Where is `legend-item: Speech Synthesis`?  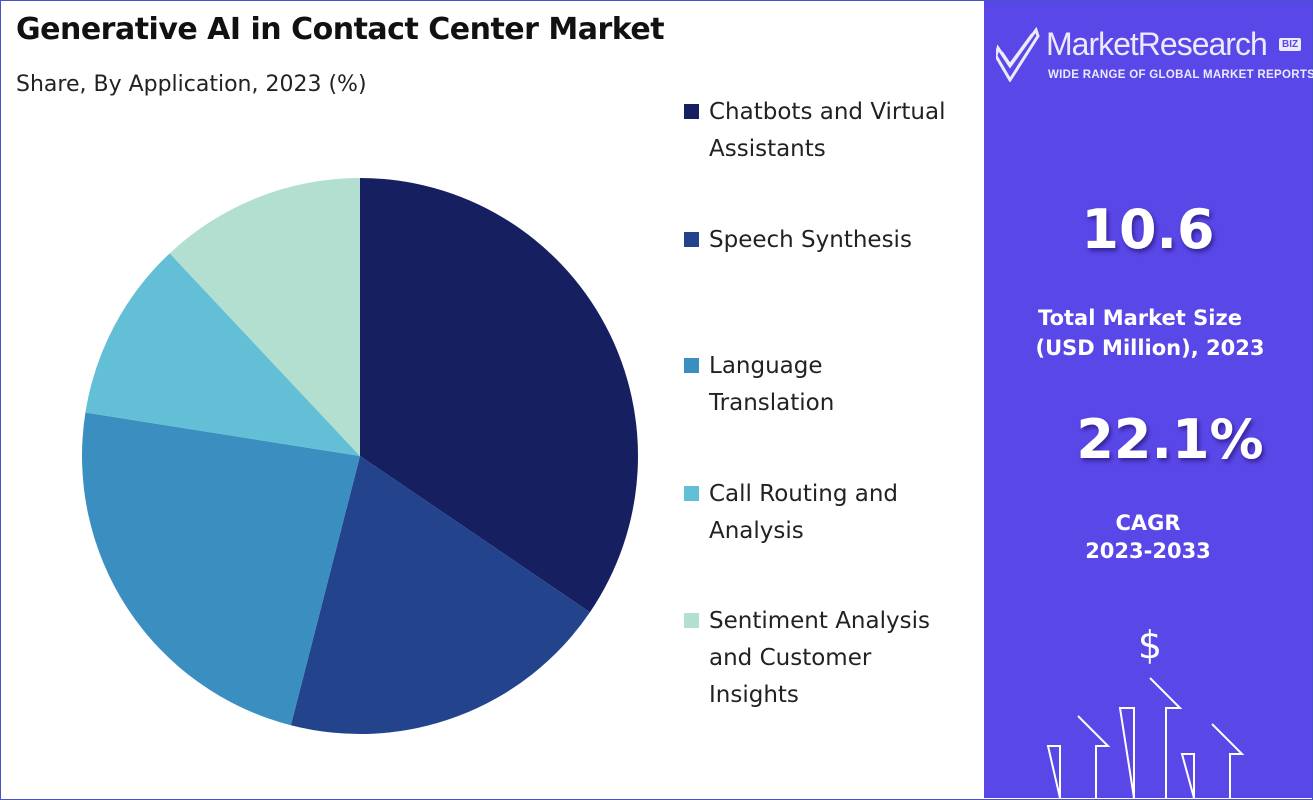 legend-item: Speech Synthesis is located at coordinates (829, 240).